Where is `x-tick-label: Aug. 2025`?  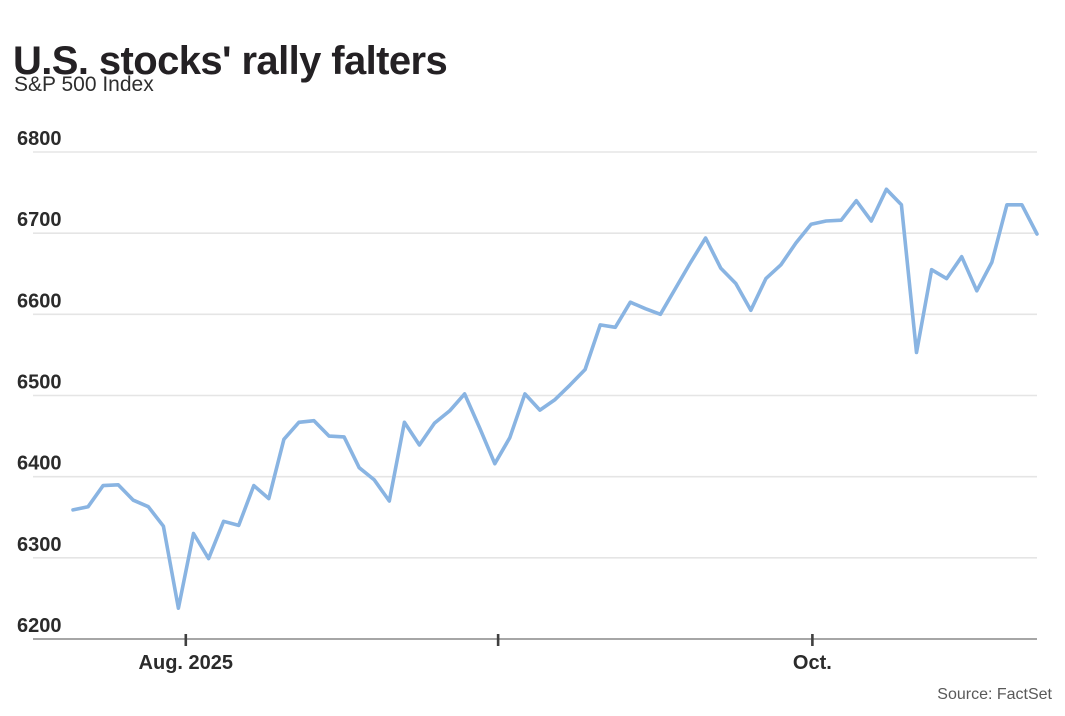
x-tick-label: Aug. 2025 is located at coordinates (186, 663).